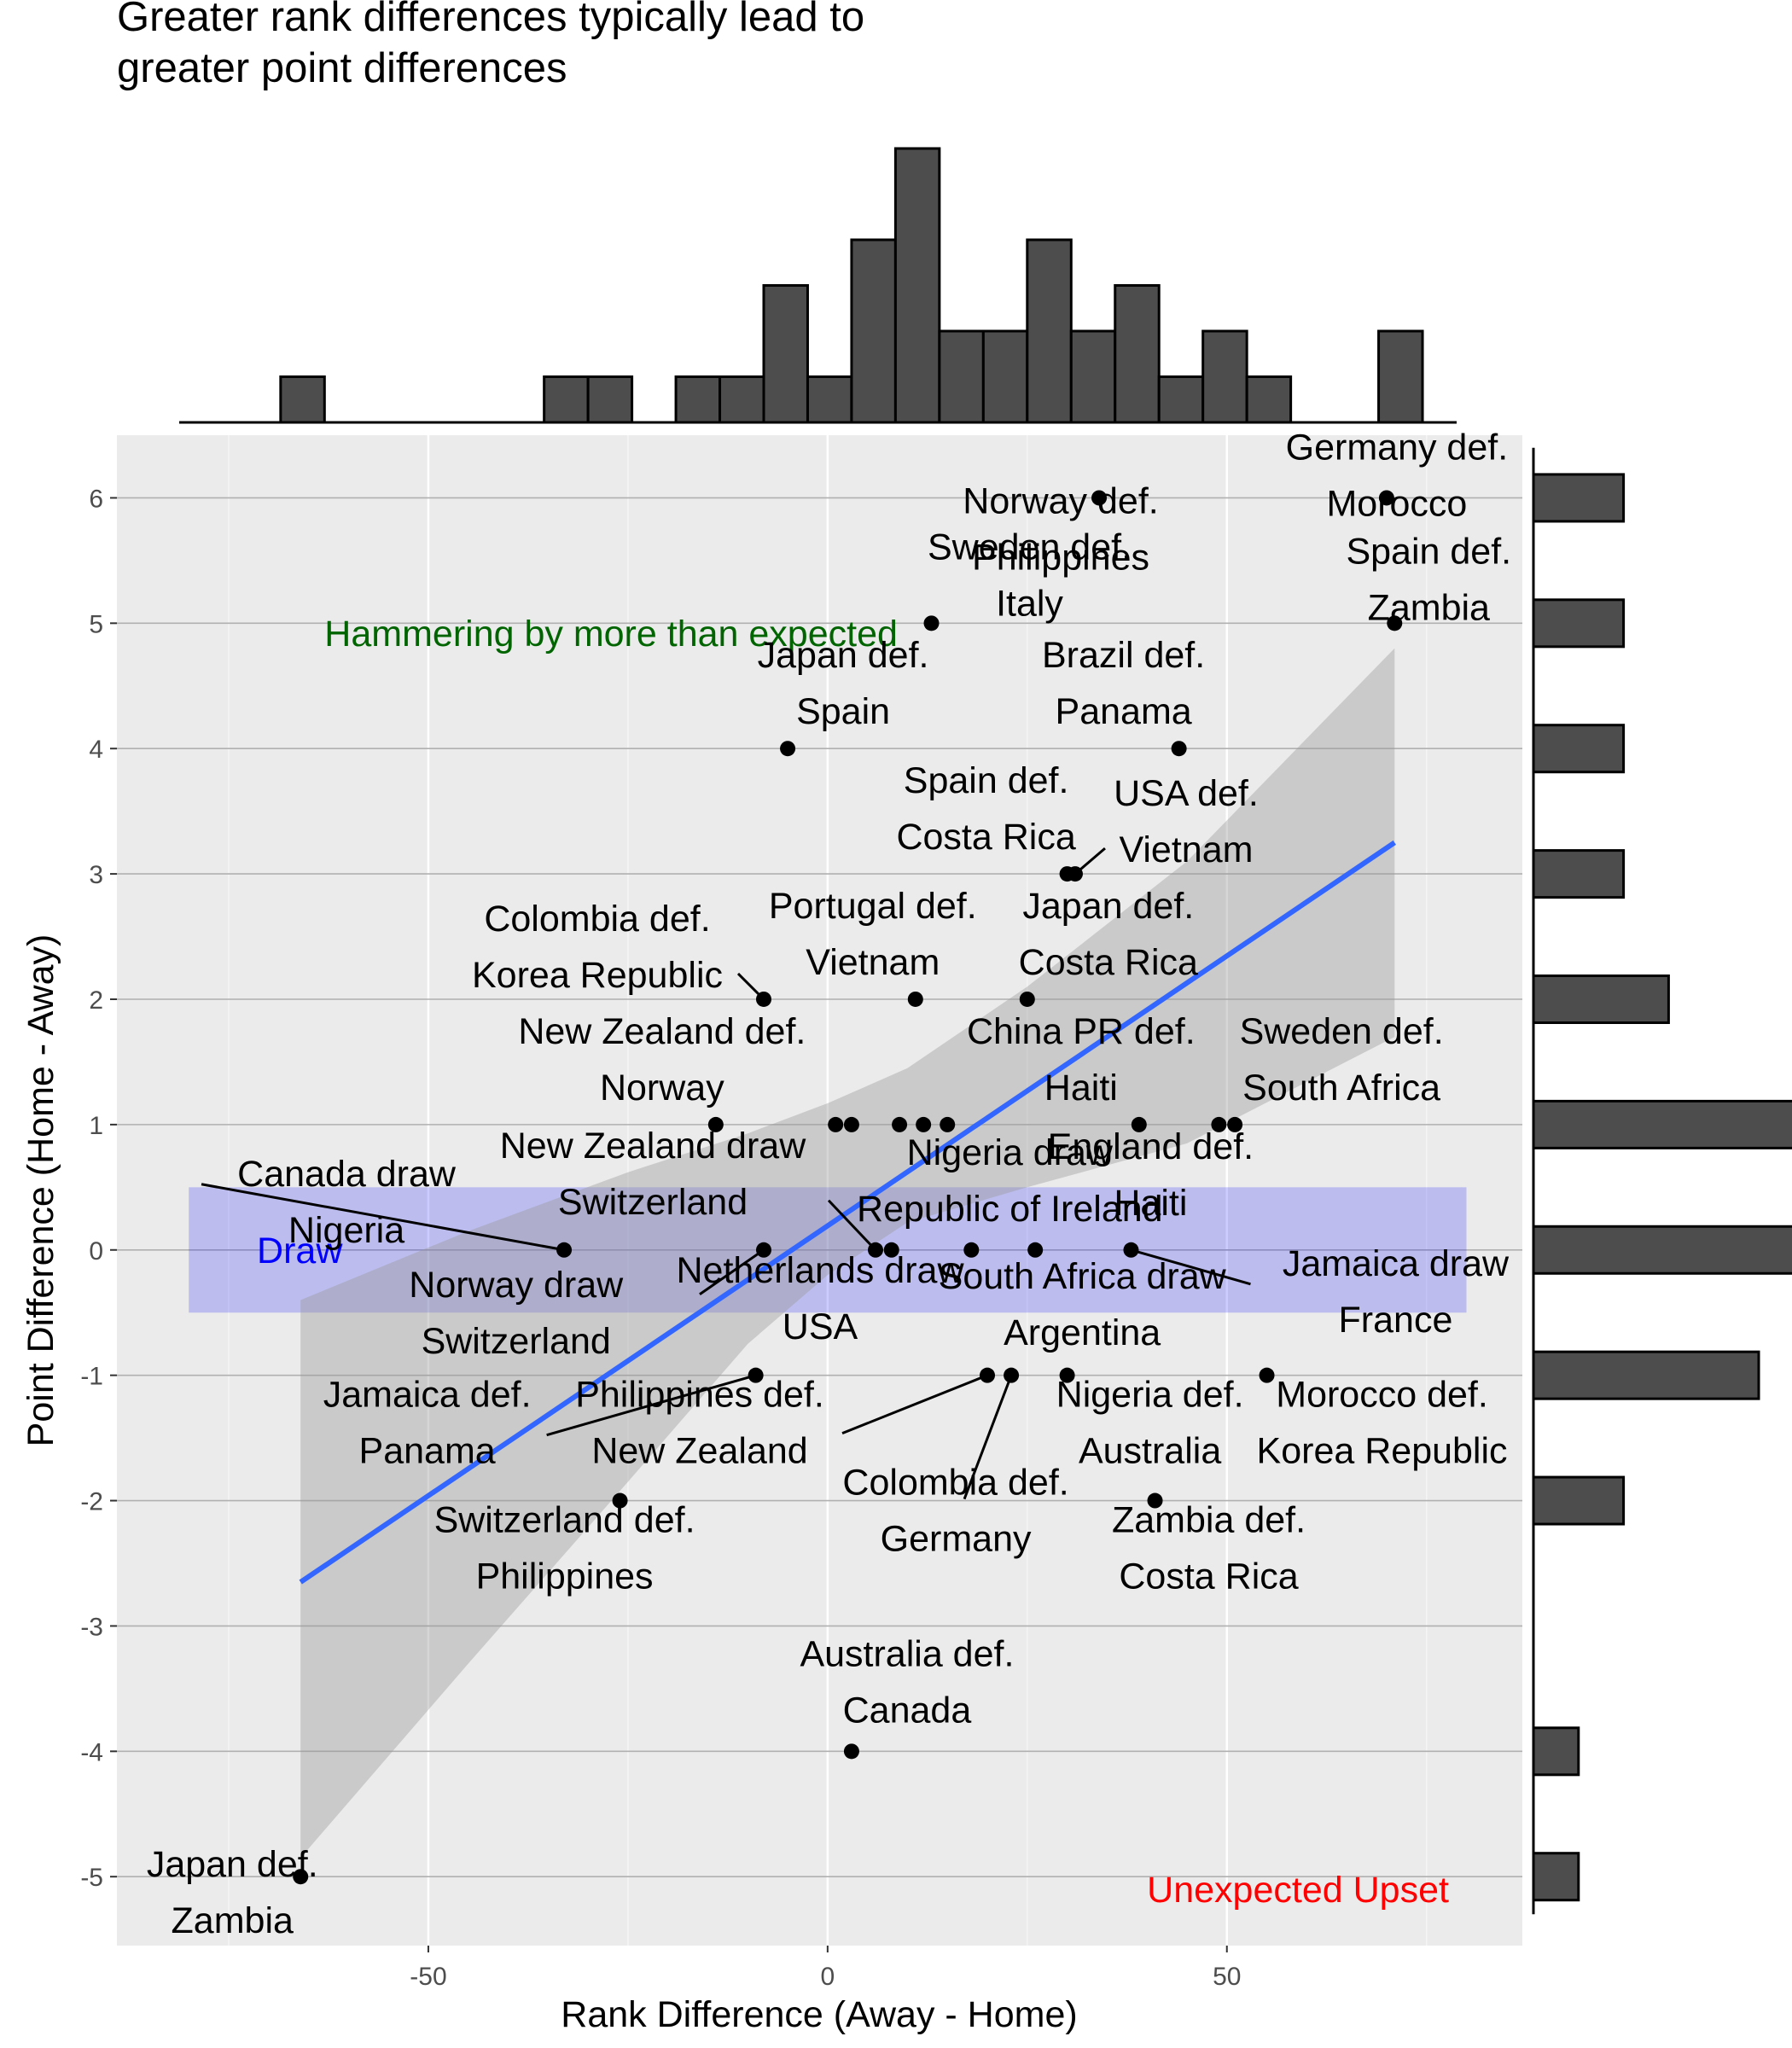 The height and width of the screenshot is (2048, 1792). I want to click on point-label: Vietnam, so click(873, 963).